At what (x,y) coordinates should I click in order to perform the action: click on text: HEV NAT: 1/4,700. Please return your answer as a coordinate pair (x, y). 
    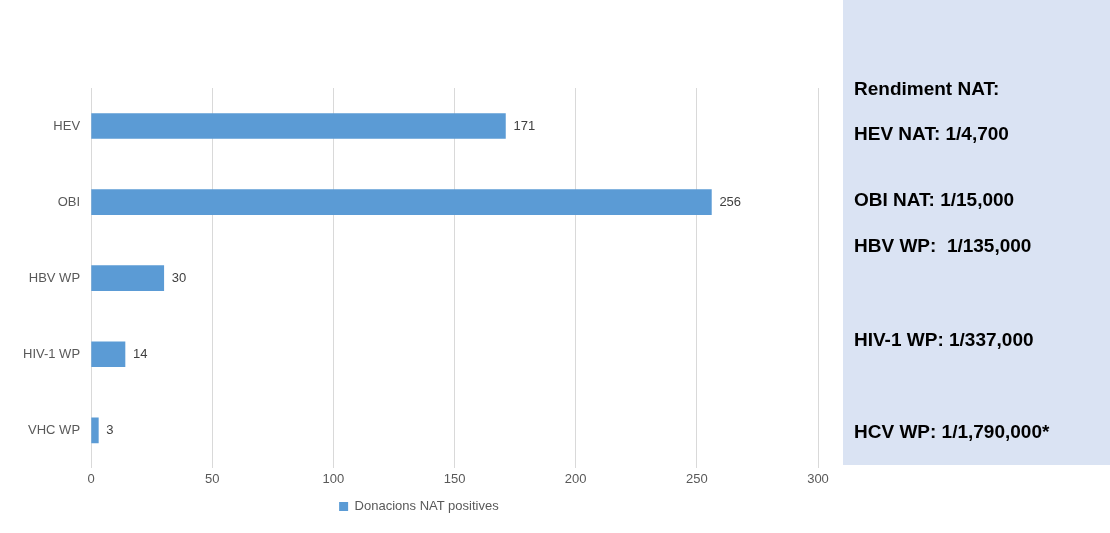
    Looking at the image, I should click on (931, 134).